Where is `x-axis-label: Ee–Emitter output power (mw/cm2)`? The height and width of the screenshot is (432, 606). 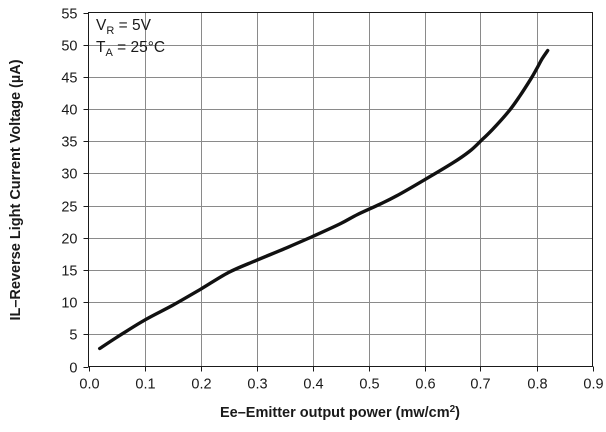 x-axis-label: Ee–Emitter output power (mw/cm2) is located at coordinates (340, 412).